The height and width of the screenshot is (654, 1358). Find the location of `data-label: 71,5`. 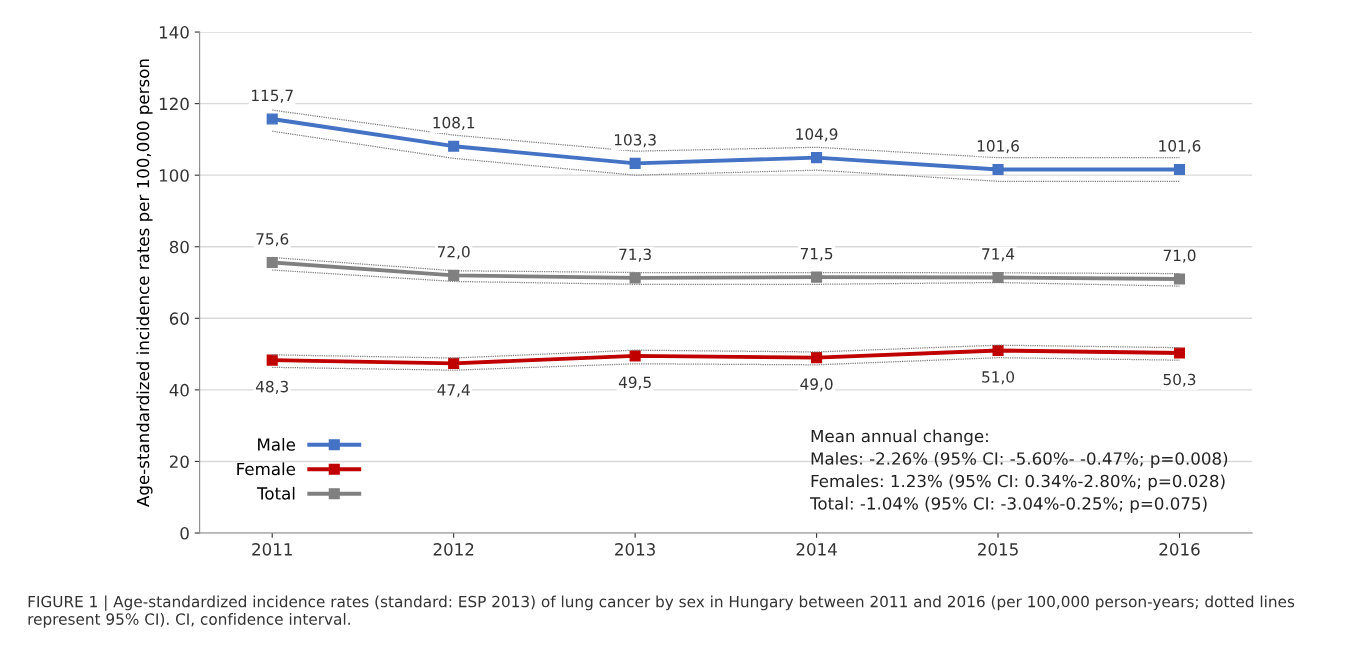

data-label: 71,5 is located at coordinates (816, 254).